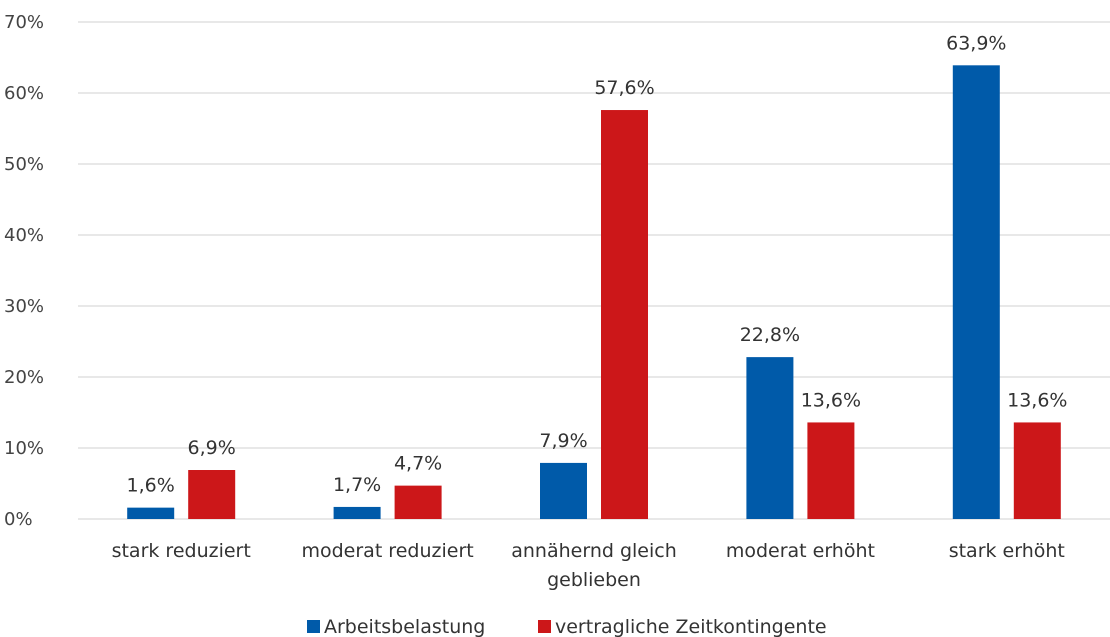 This screenshot has height=637, width=1110. I want to click on data-label: 1,6%, so click(151, 486).